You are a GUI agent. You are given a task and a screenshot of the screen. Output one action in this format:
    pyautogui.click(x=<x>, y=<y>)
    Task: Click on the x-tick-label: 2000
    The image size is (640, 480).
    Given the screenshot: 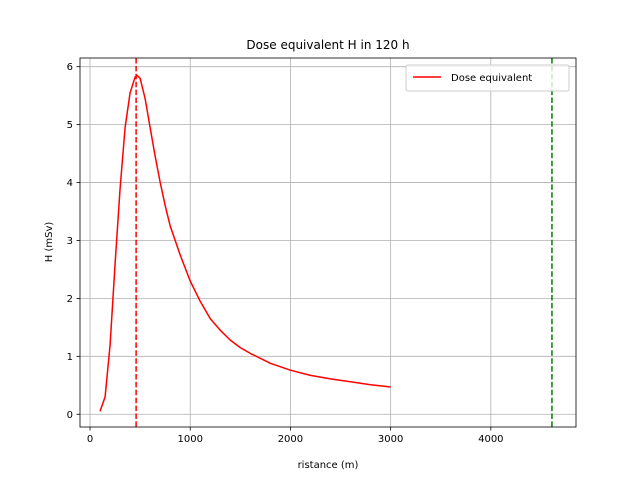 What is the action you would take?
    pyautogui.click(x=290, y=439)
    